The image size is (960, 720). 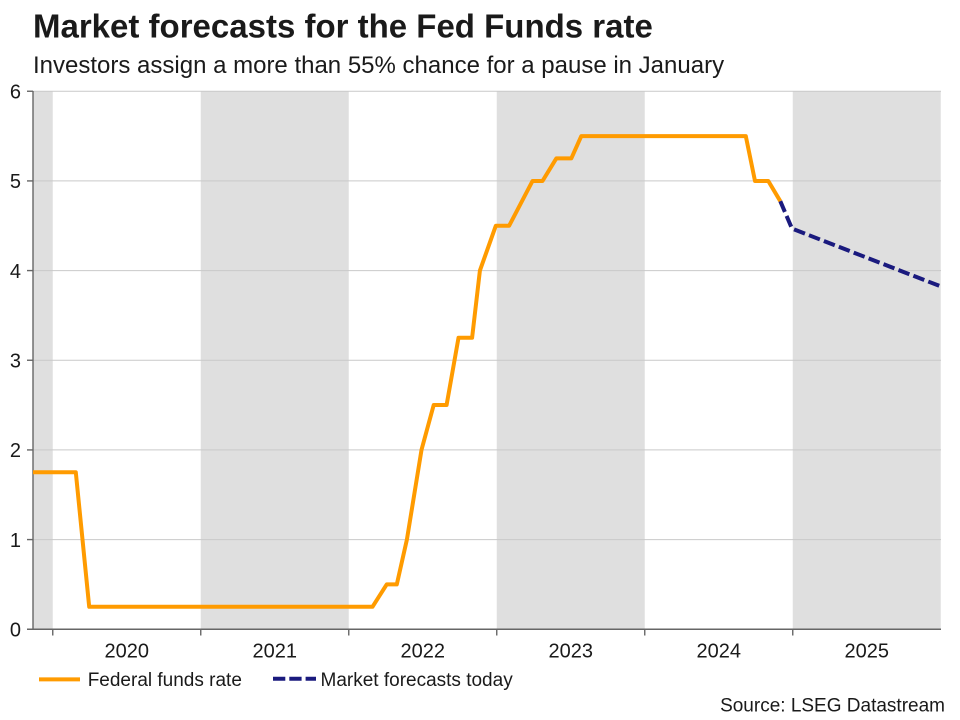 What do you see at coordinates (832, 706) in the screenshot?
I see `svg-text: Source: LSEG Datastream` at bounding box center [832, 706].